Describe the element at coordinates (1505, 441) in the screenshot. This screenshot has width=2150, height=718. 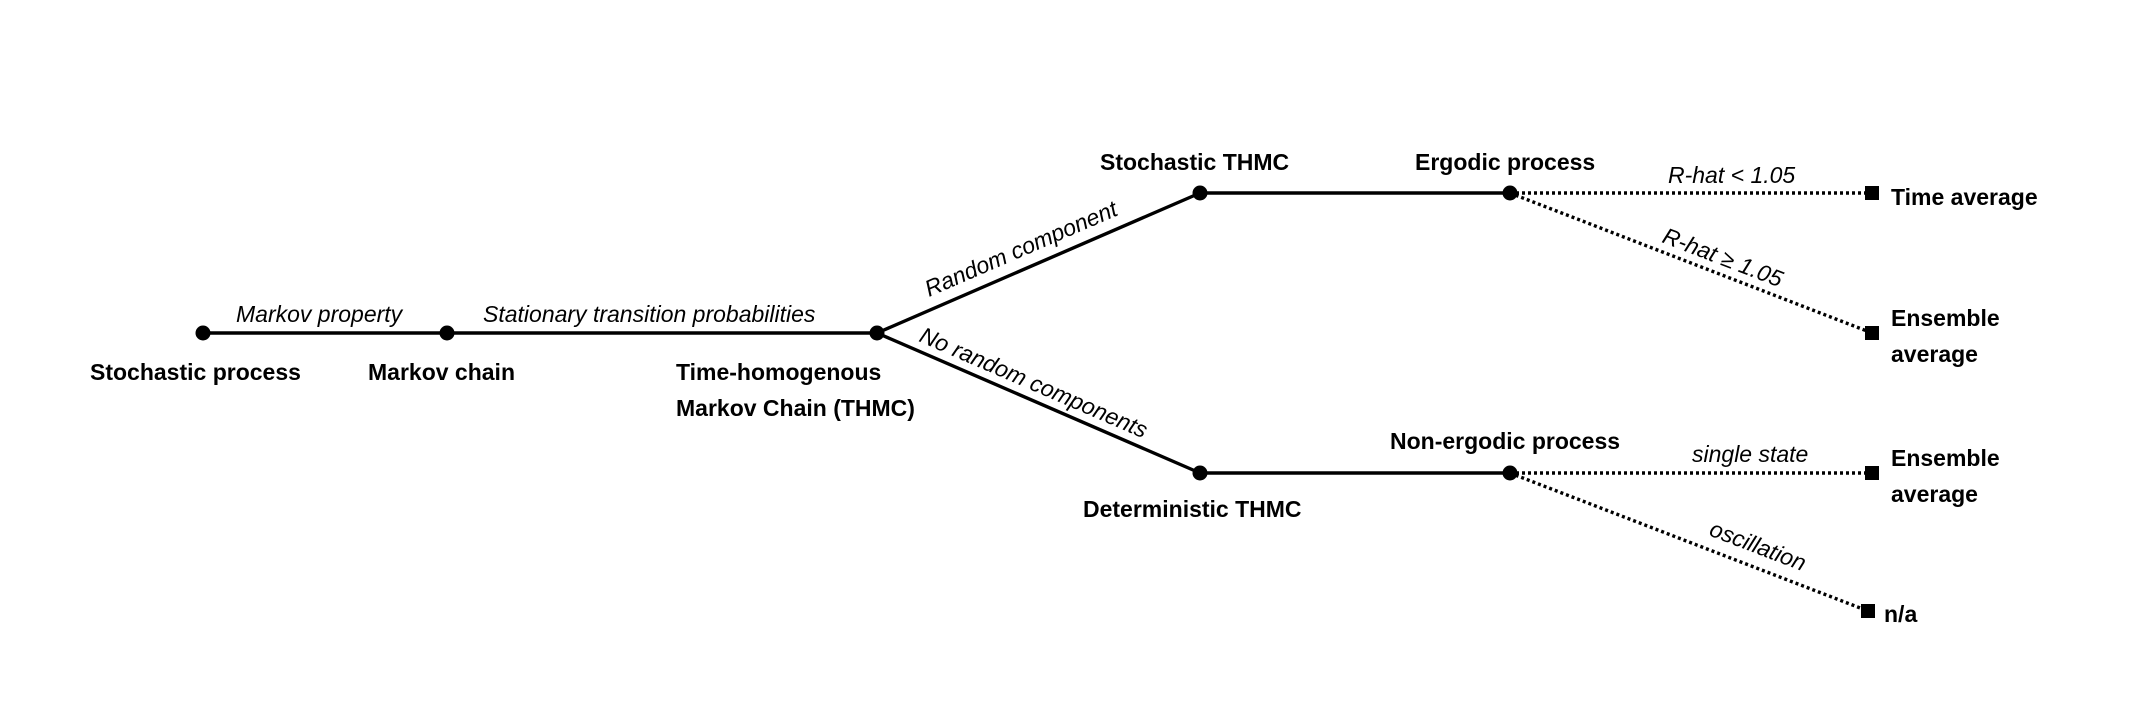
I see `label-non-ergodic-process: Non-ergodic process` at that location.